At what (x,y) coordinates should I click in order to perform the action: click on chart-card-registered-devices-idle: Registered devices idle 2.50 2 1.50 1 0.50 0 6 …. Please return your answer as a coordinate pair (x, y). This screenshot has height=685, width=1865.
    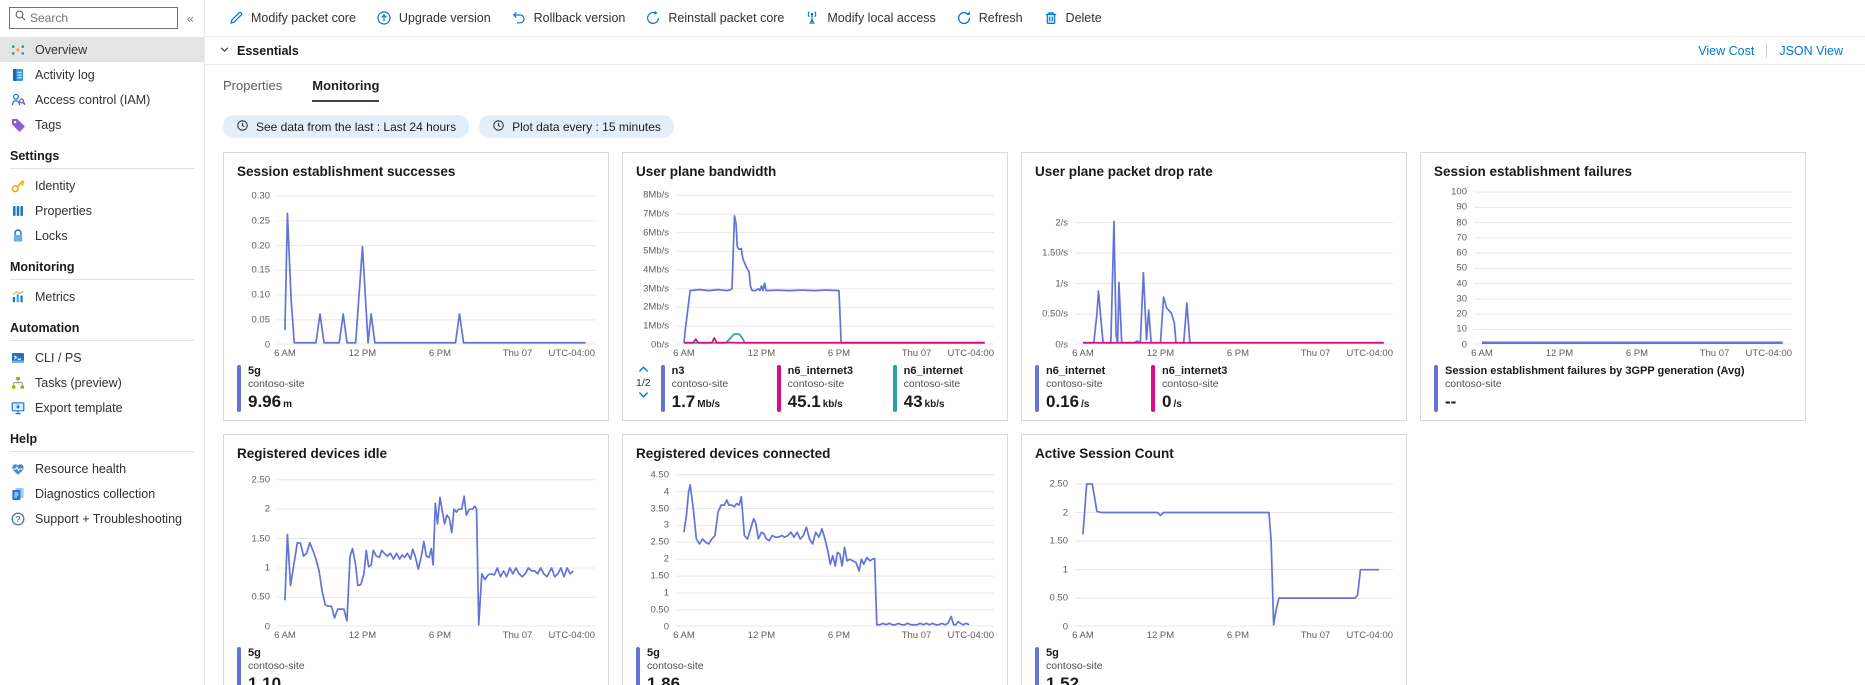
    Looking at the image, I should click on (416, 559).